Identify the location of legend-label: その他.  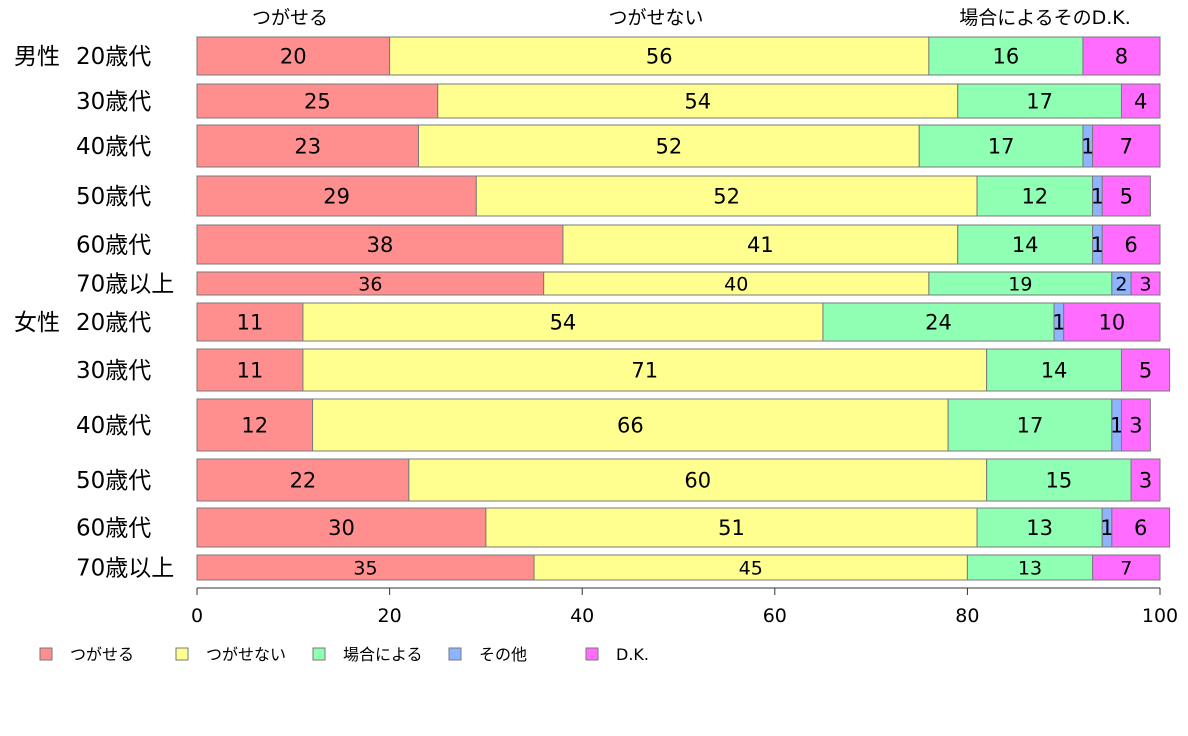
(503, 654).